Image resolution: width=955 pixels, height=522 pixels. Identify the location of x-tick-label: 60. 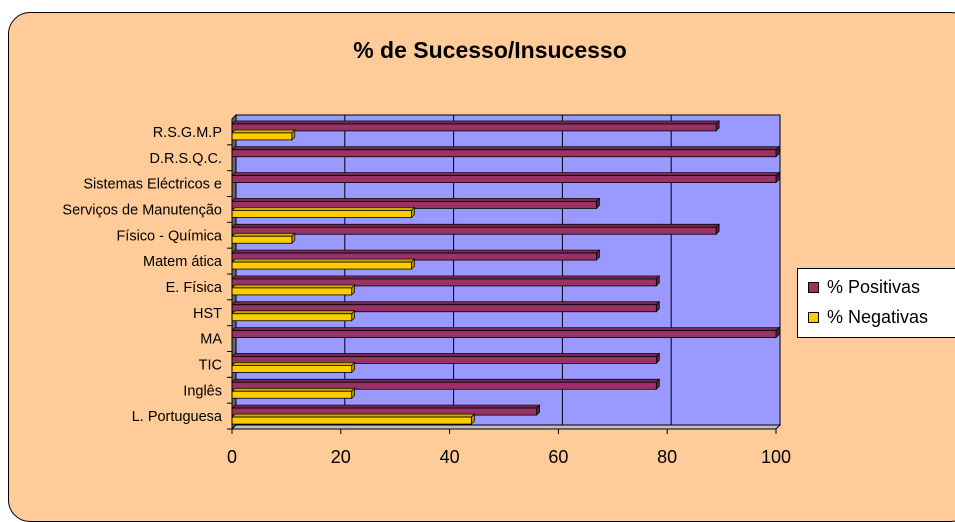
(558, 457).